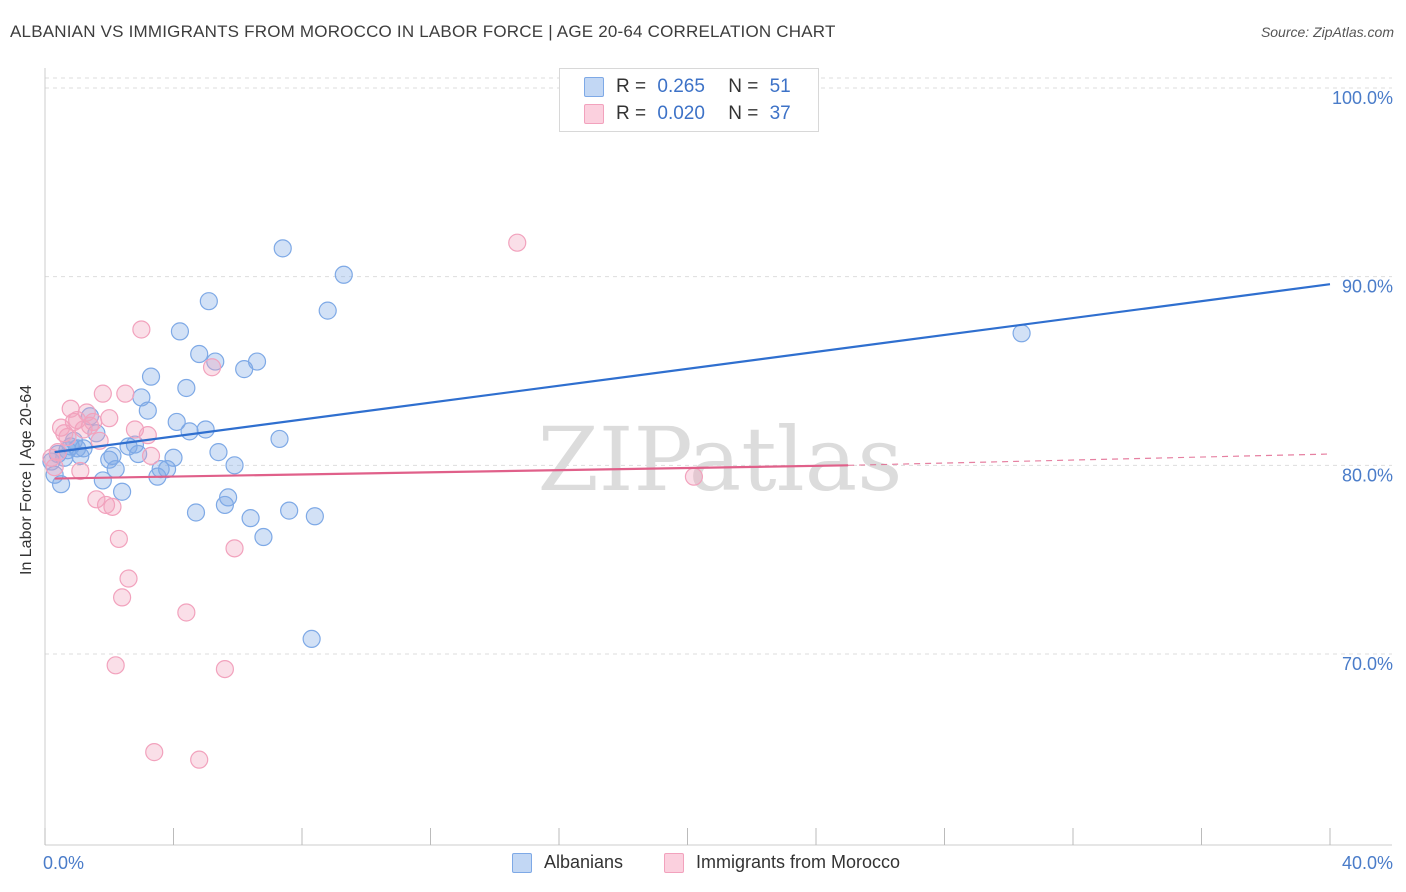 The width and height of the screenshot is (1406, 892). I want to click on morocco-trend-line, so click(451, 472).